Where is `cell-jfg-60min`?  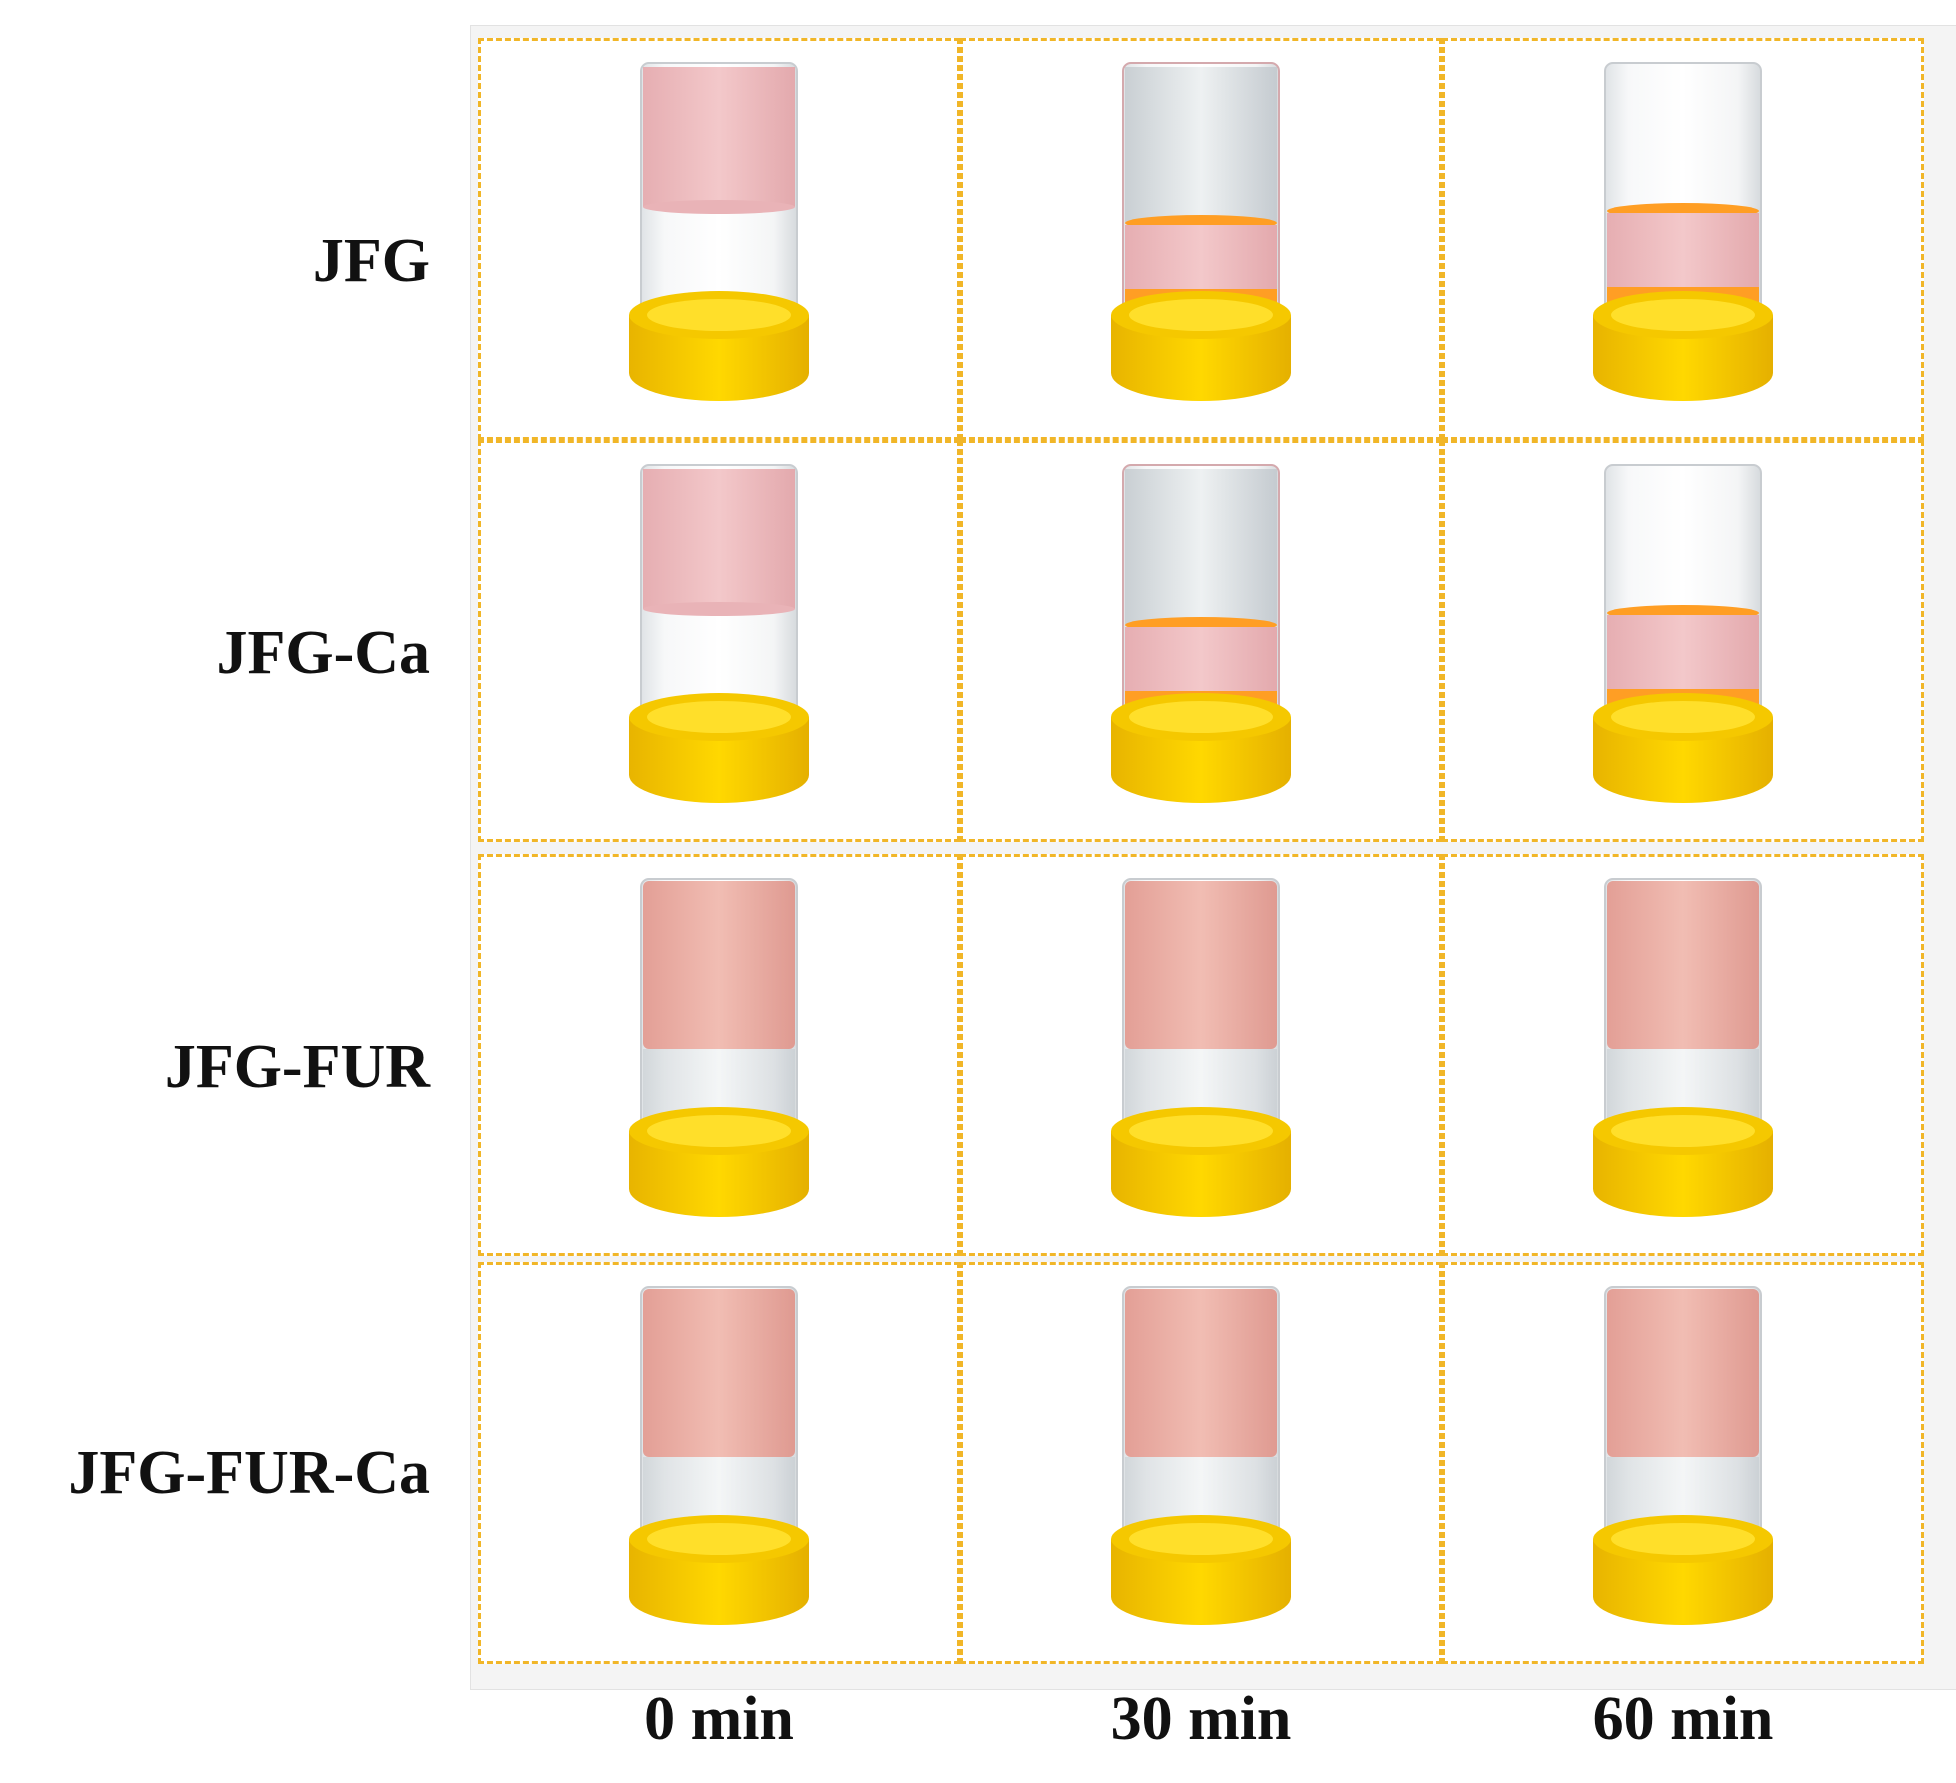
cell-jfg-60min is located at coordinates (1683, 239).